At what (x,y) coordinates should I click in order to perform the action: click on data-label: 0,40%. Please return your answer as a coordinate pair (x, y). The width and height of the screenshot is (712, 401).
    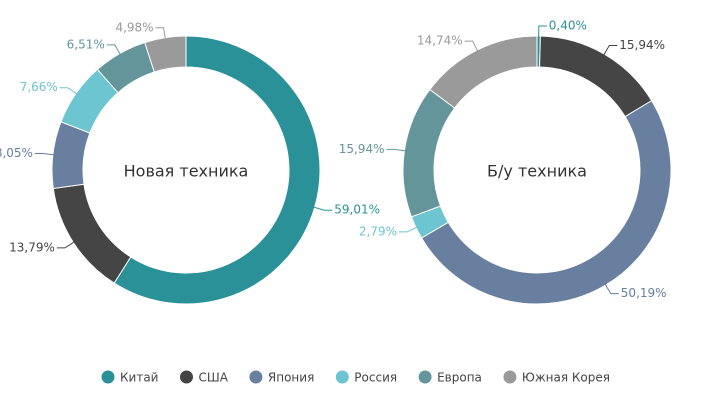
    Looking at the image, I should click on (568, 26).